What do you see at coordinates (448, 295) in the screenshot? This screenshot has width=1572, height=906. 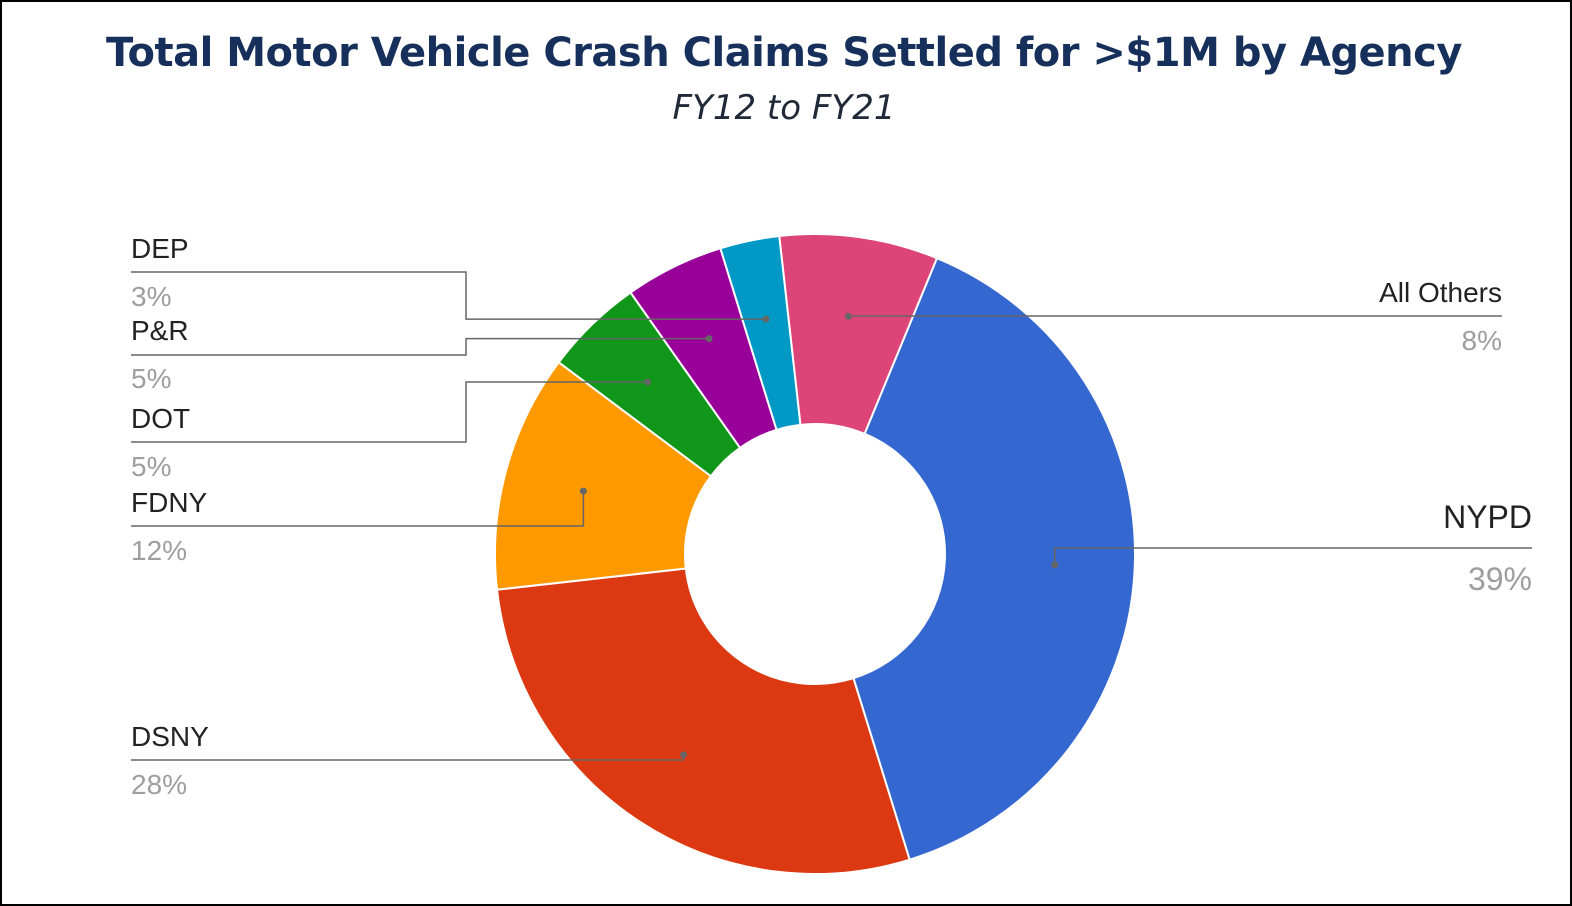 I see `leader-line-dep` at bounding box center [448, 295].